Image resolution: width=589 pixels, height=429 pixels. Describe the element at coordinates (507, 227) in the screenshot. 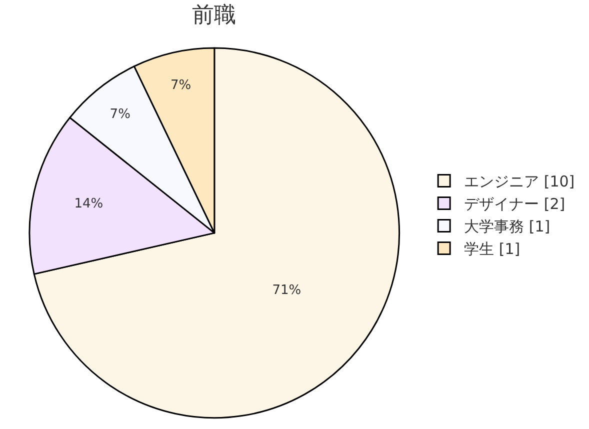

I see `legend-label: 大学事務 [1]` at that location.